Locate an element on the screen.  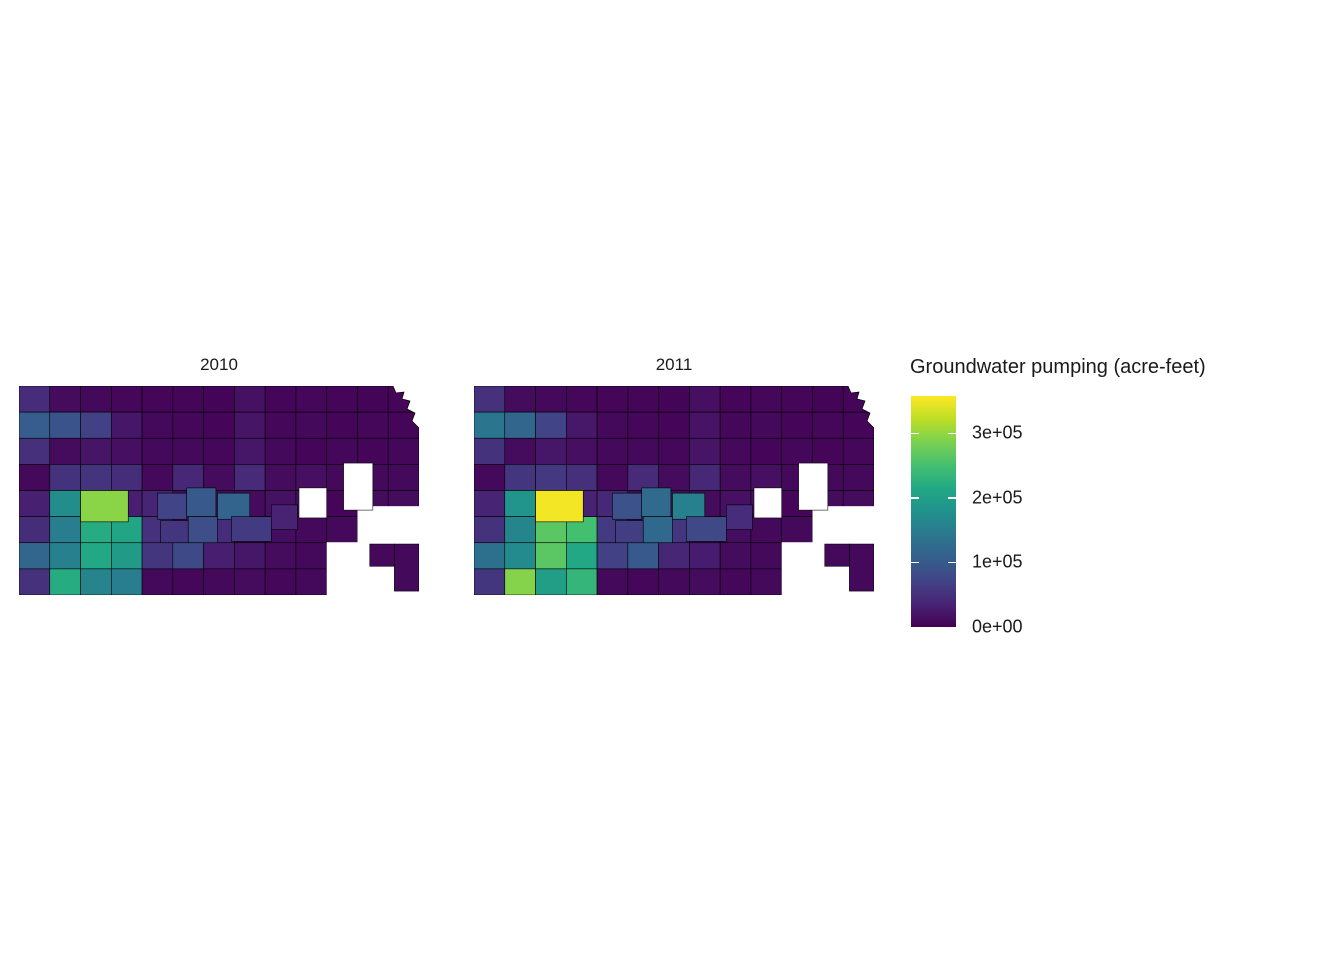
legend-colorbar is located at coordinates (933, 511).